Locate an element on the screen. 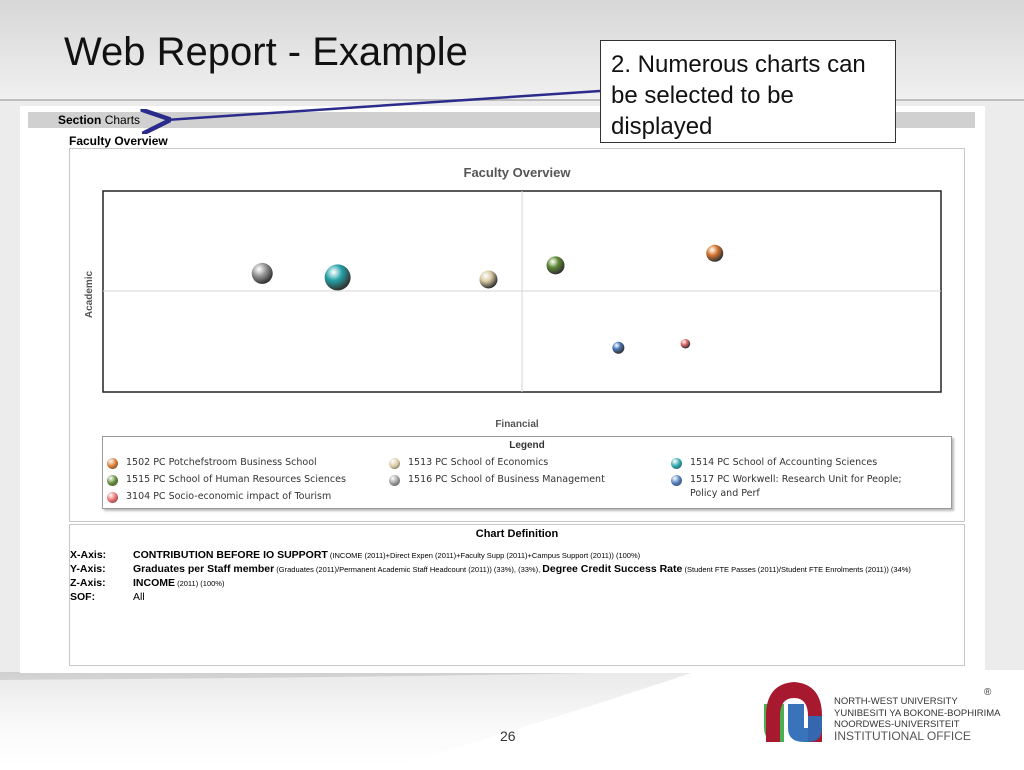 The image size is (1024, 770). z-axis-formula: (2011) (100%) is located at coordinates (200, 583).